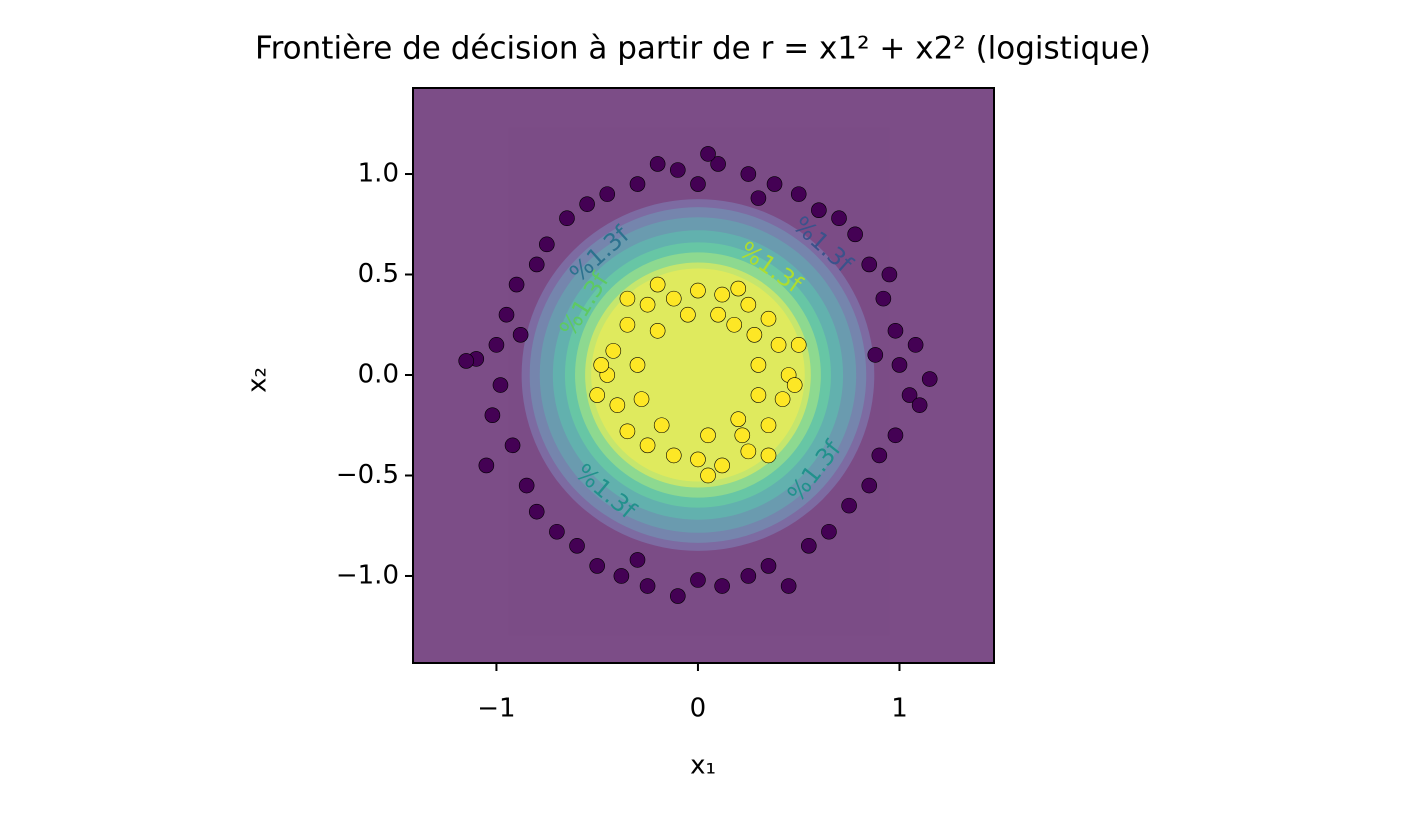 This screenshot has width=1407, height=815. I want to click on y-tick-label: −1.0, so click(367, 575).